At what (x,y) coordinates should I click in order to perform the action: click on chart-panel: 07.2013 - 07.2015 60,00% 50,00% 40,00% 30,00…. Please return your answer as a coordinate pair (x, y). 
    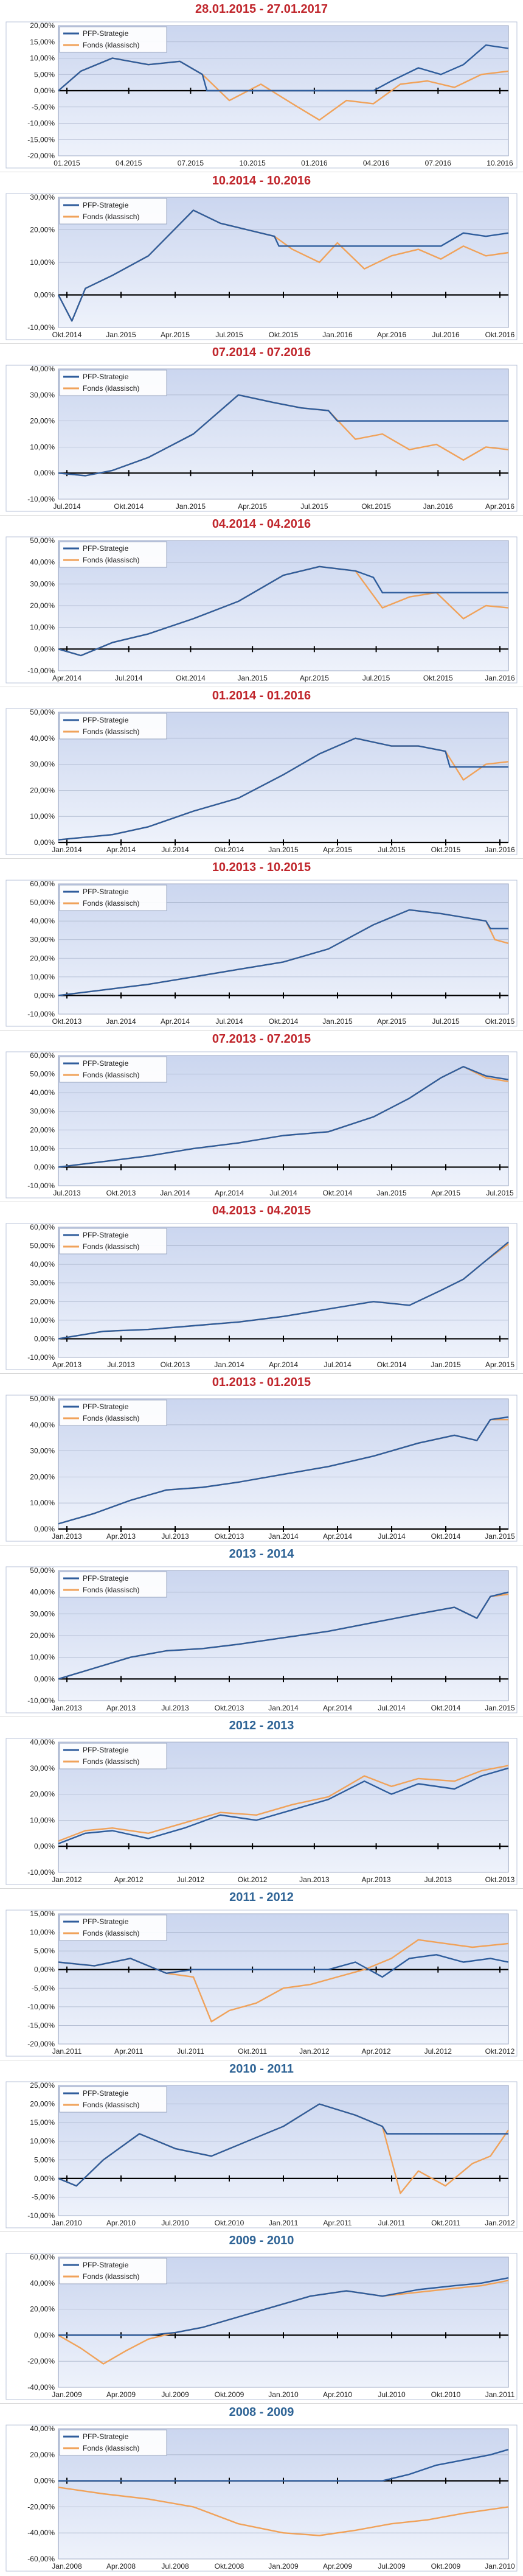
    Looking at the image, I should click on (261, 1116).